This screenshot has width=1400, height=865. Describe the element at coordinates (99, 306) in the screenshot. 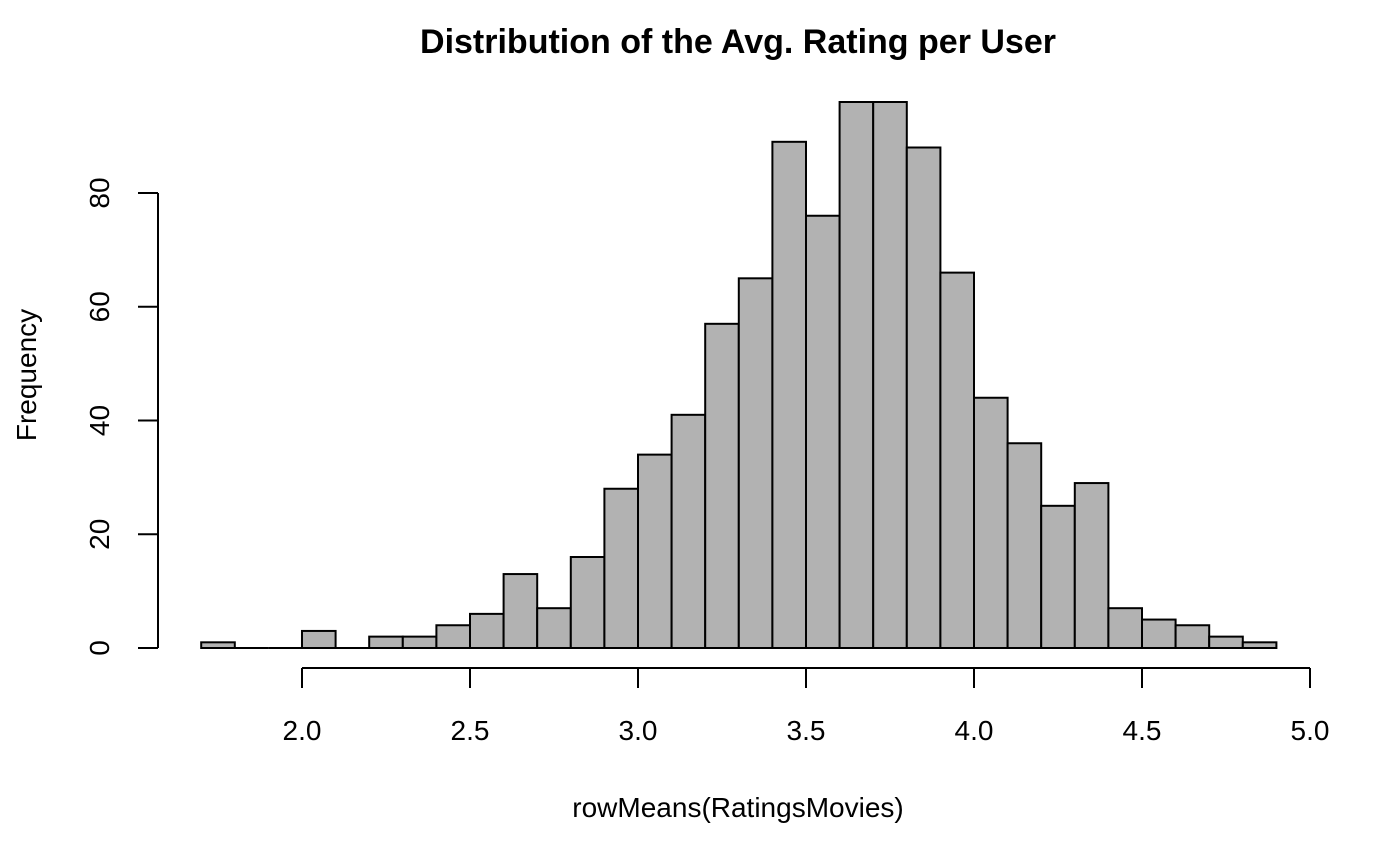

I see `y-tick-label: 60` at that location.